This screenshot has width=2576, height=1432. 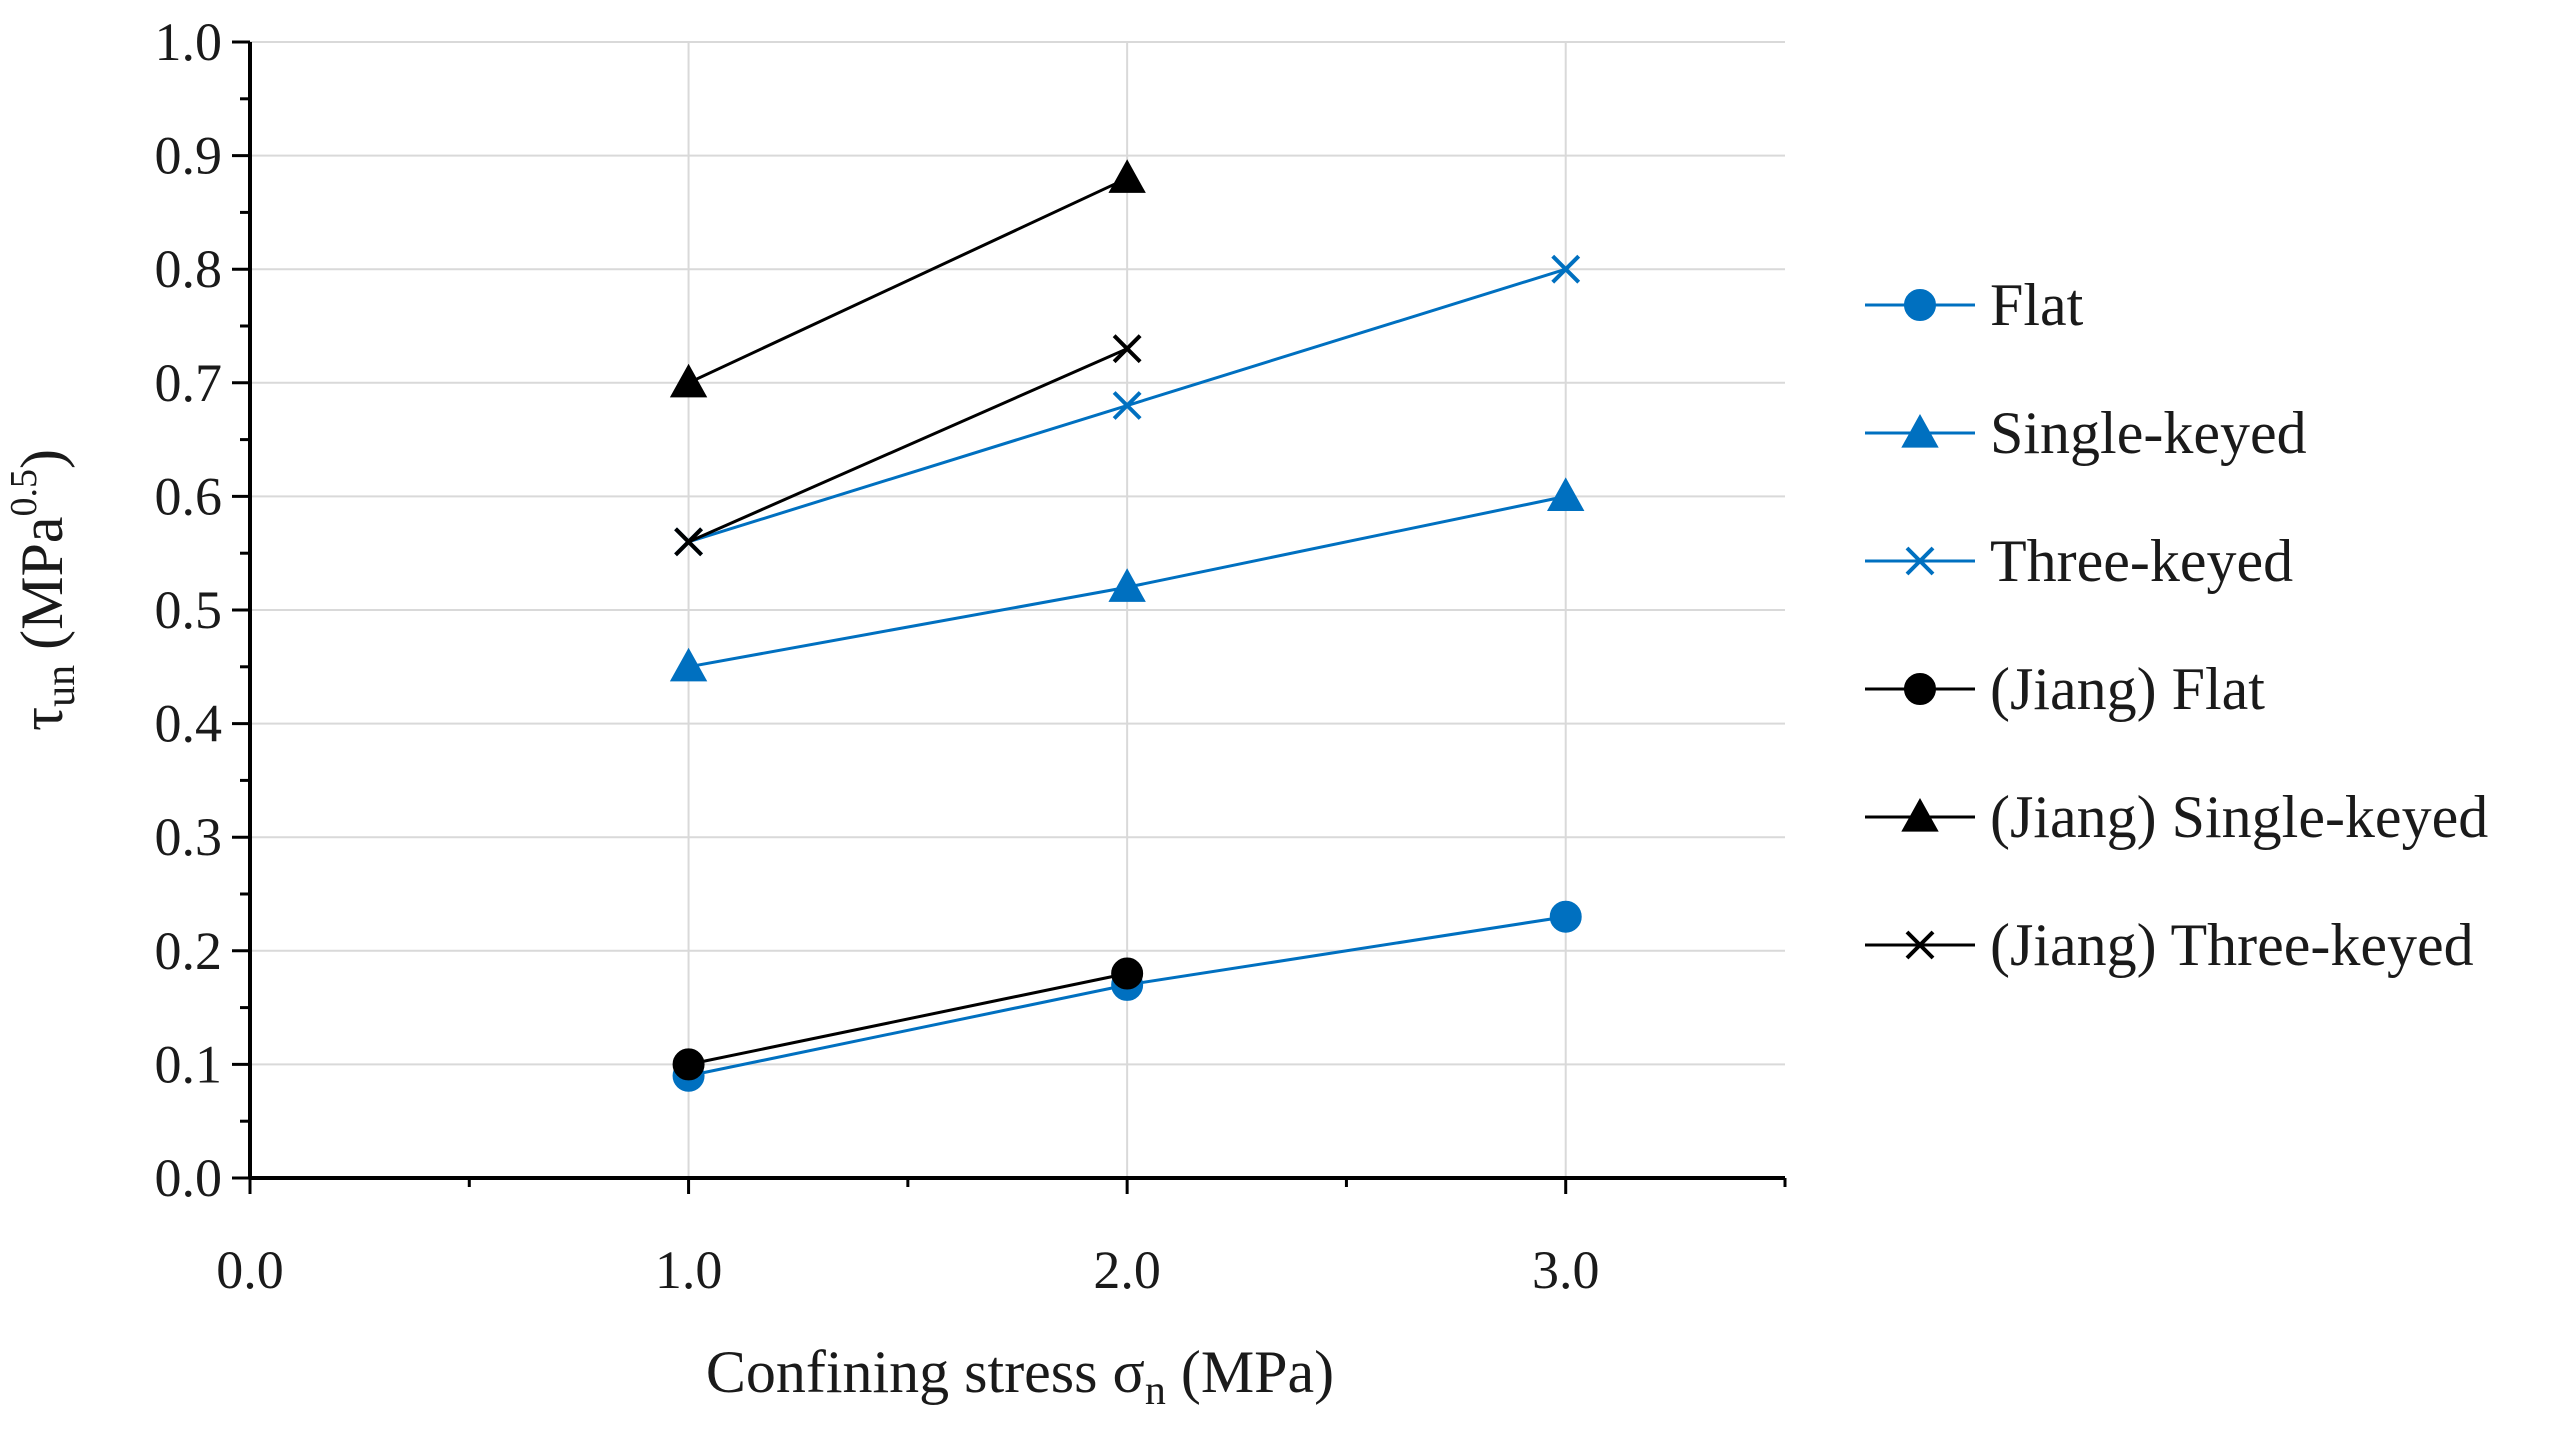 I want to click on x-axis-title-sub: n, so click(x=1155, y=1391).